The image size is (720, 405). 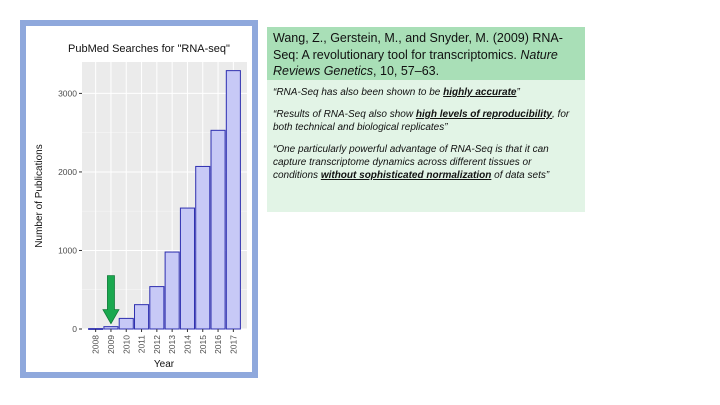 What do you see at coordinates (358, 92) in the screenshot?
I see `quote-text: “RNA-Seq has also been shown to be` at bounding box center [358, 92].